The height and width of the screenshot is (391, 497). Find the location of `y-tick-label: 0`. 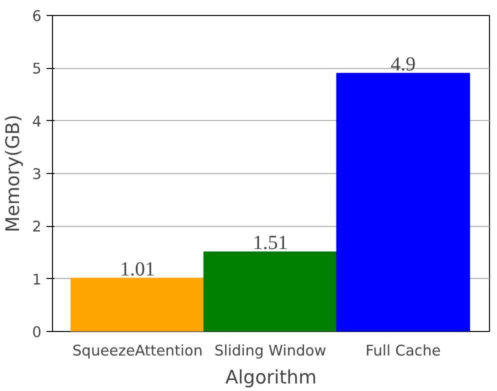

y-tick-label: 0 is located at coordinates (37, 332).